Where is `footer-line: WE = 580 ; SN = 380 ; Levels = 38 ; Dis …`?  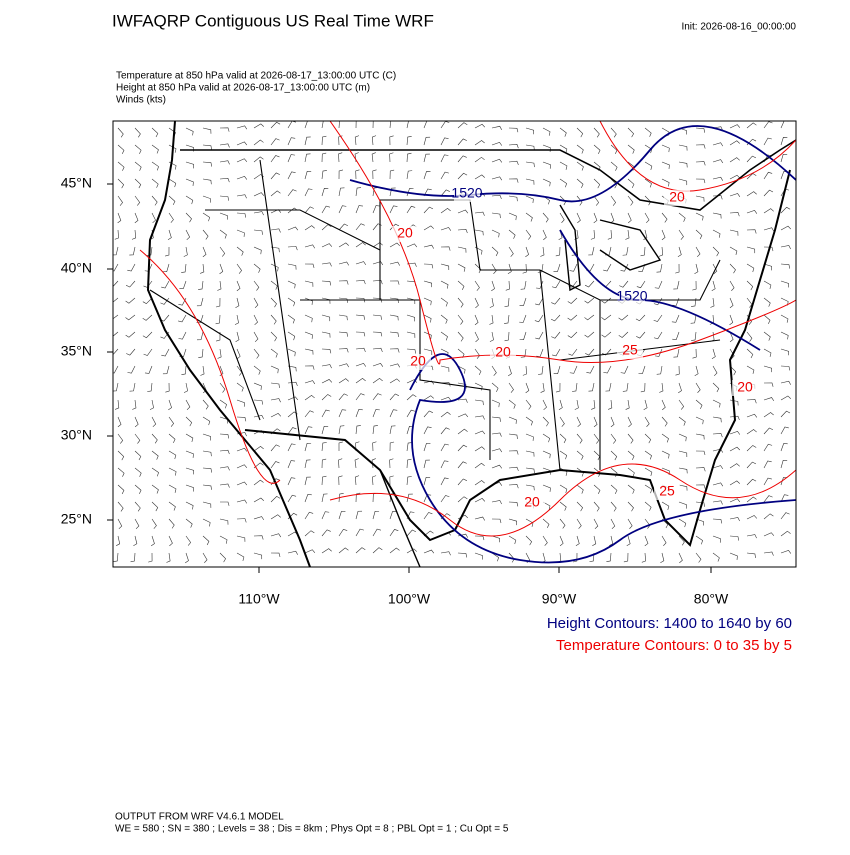
footer-line: WE = 580 ; SN = 380 ; Levels = 38 ; Dis … is located at coordinates (312, 829).